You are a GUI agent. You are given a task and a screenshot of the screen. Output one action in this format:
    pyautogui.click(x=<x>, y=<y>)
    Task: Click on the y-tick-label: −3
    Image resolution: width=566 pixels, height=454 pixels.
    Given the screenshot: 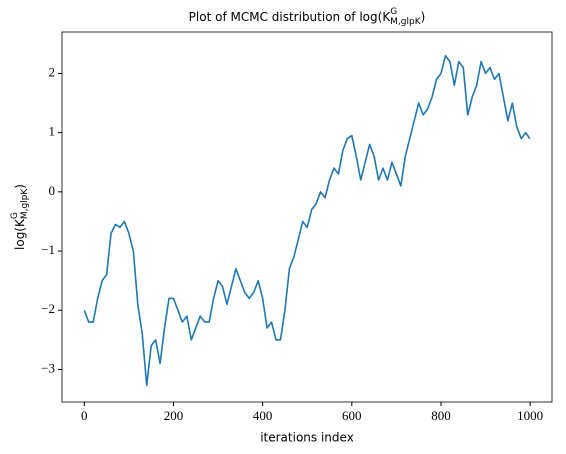 What is the action you would take?
    pyautogui.click(x=48, y=367)
    